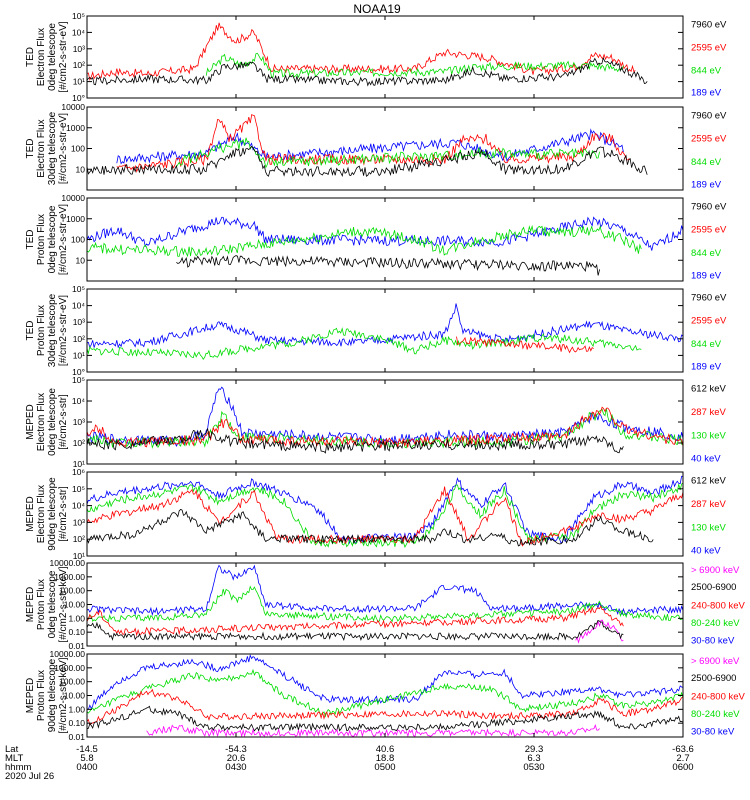 The image size is (750, 800). Describe the element at coordinates (79, 522) in the screenshot. I see `y-tick-label: 10³` at that location.